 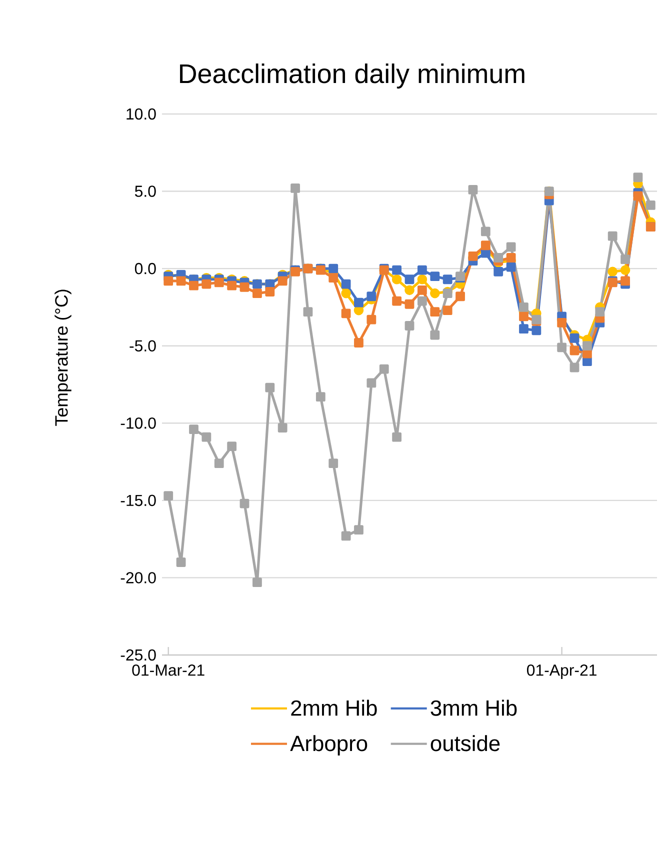 I want to click on x-tick-label: 01-Apr-21, so click(x=561, y=671).